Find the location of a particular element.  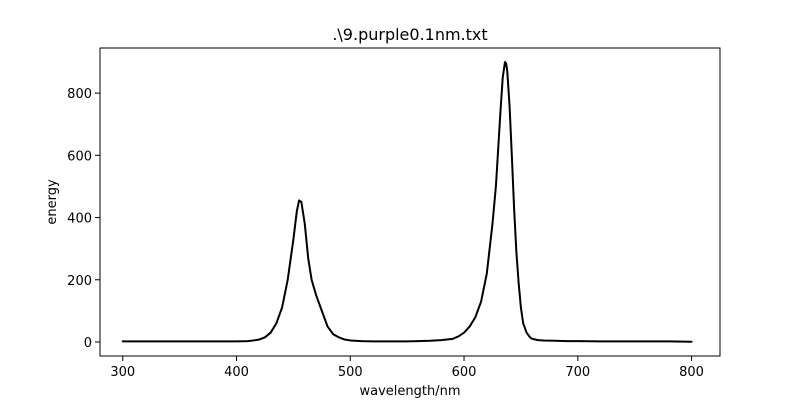

y-tick-label: 800 is located at coordinates (79, 94).